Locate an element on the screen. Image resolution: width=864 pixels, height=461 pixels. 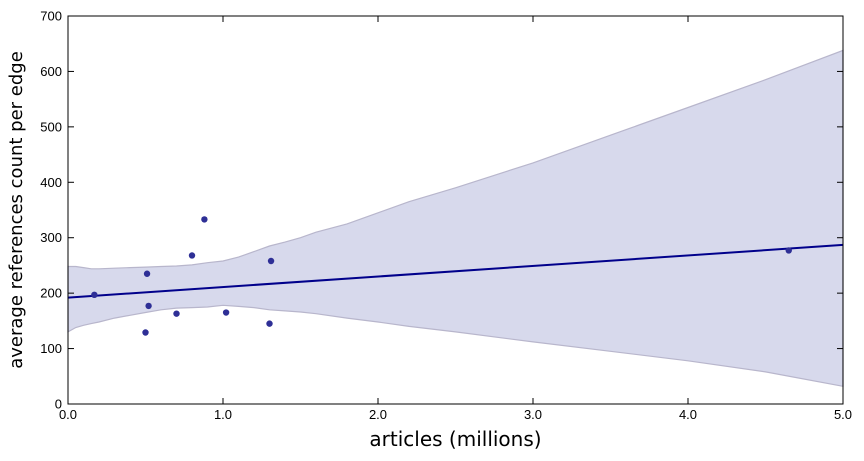
regression-line is located at coordinates (455, 271).